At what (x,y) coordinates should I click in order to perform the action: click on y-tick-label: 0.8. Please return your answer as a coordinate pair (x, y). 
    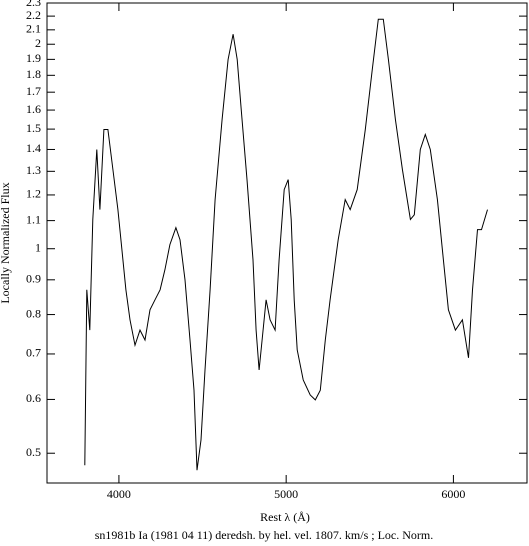
    Looking at the image, I should click on (33, 313).